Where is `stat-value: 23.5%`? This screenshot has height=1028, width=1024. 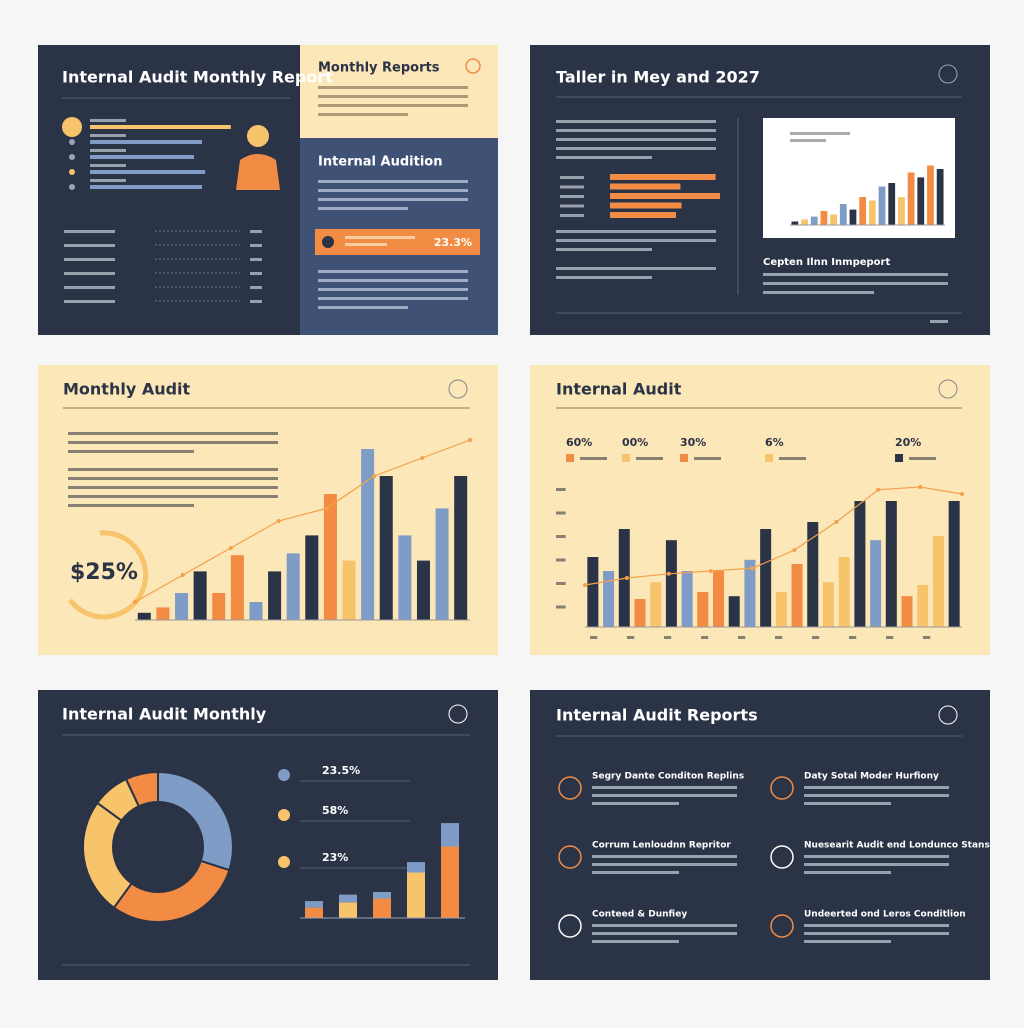 stat-value: 23.5% is located at coordinates (341, 770).